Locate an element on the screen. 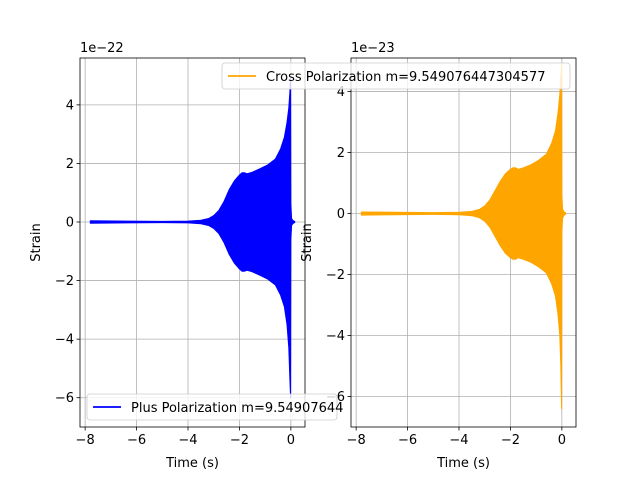 The image size is (640, 480). left-y-axis-label: Strain is located at coordinates (36, 242).